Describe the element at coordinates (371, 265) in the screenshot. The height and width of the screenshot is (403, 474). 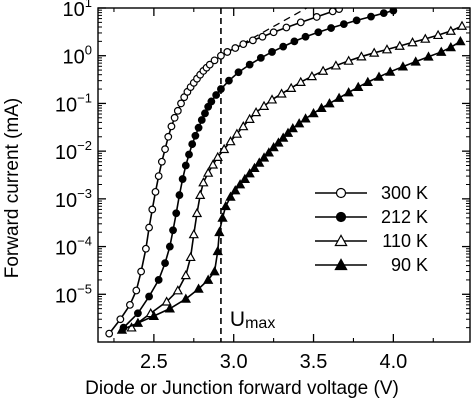
I see `legend-entry: 90 K` at that location.